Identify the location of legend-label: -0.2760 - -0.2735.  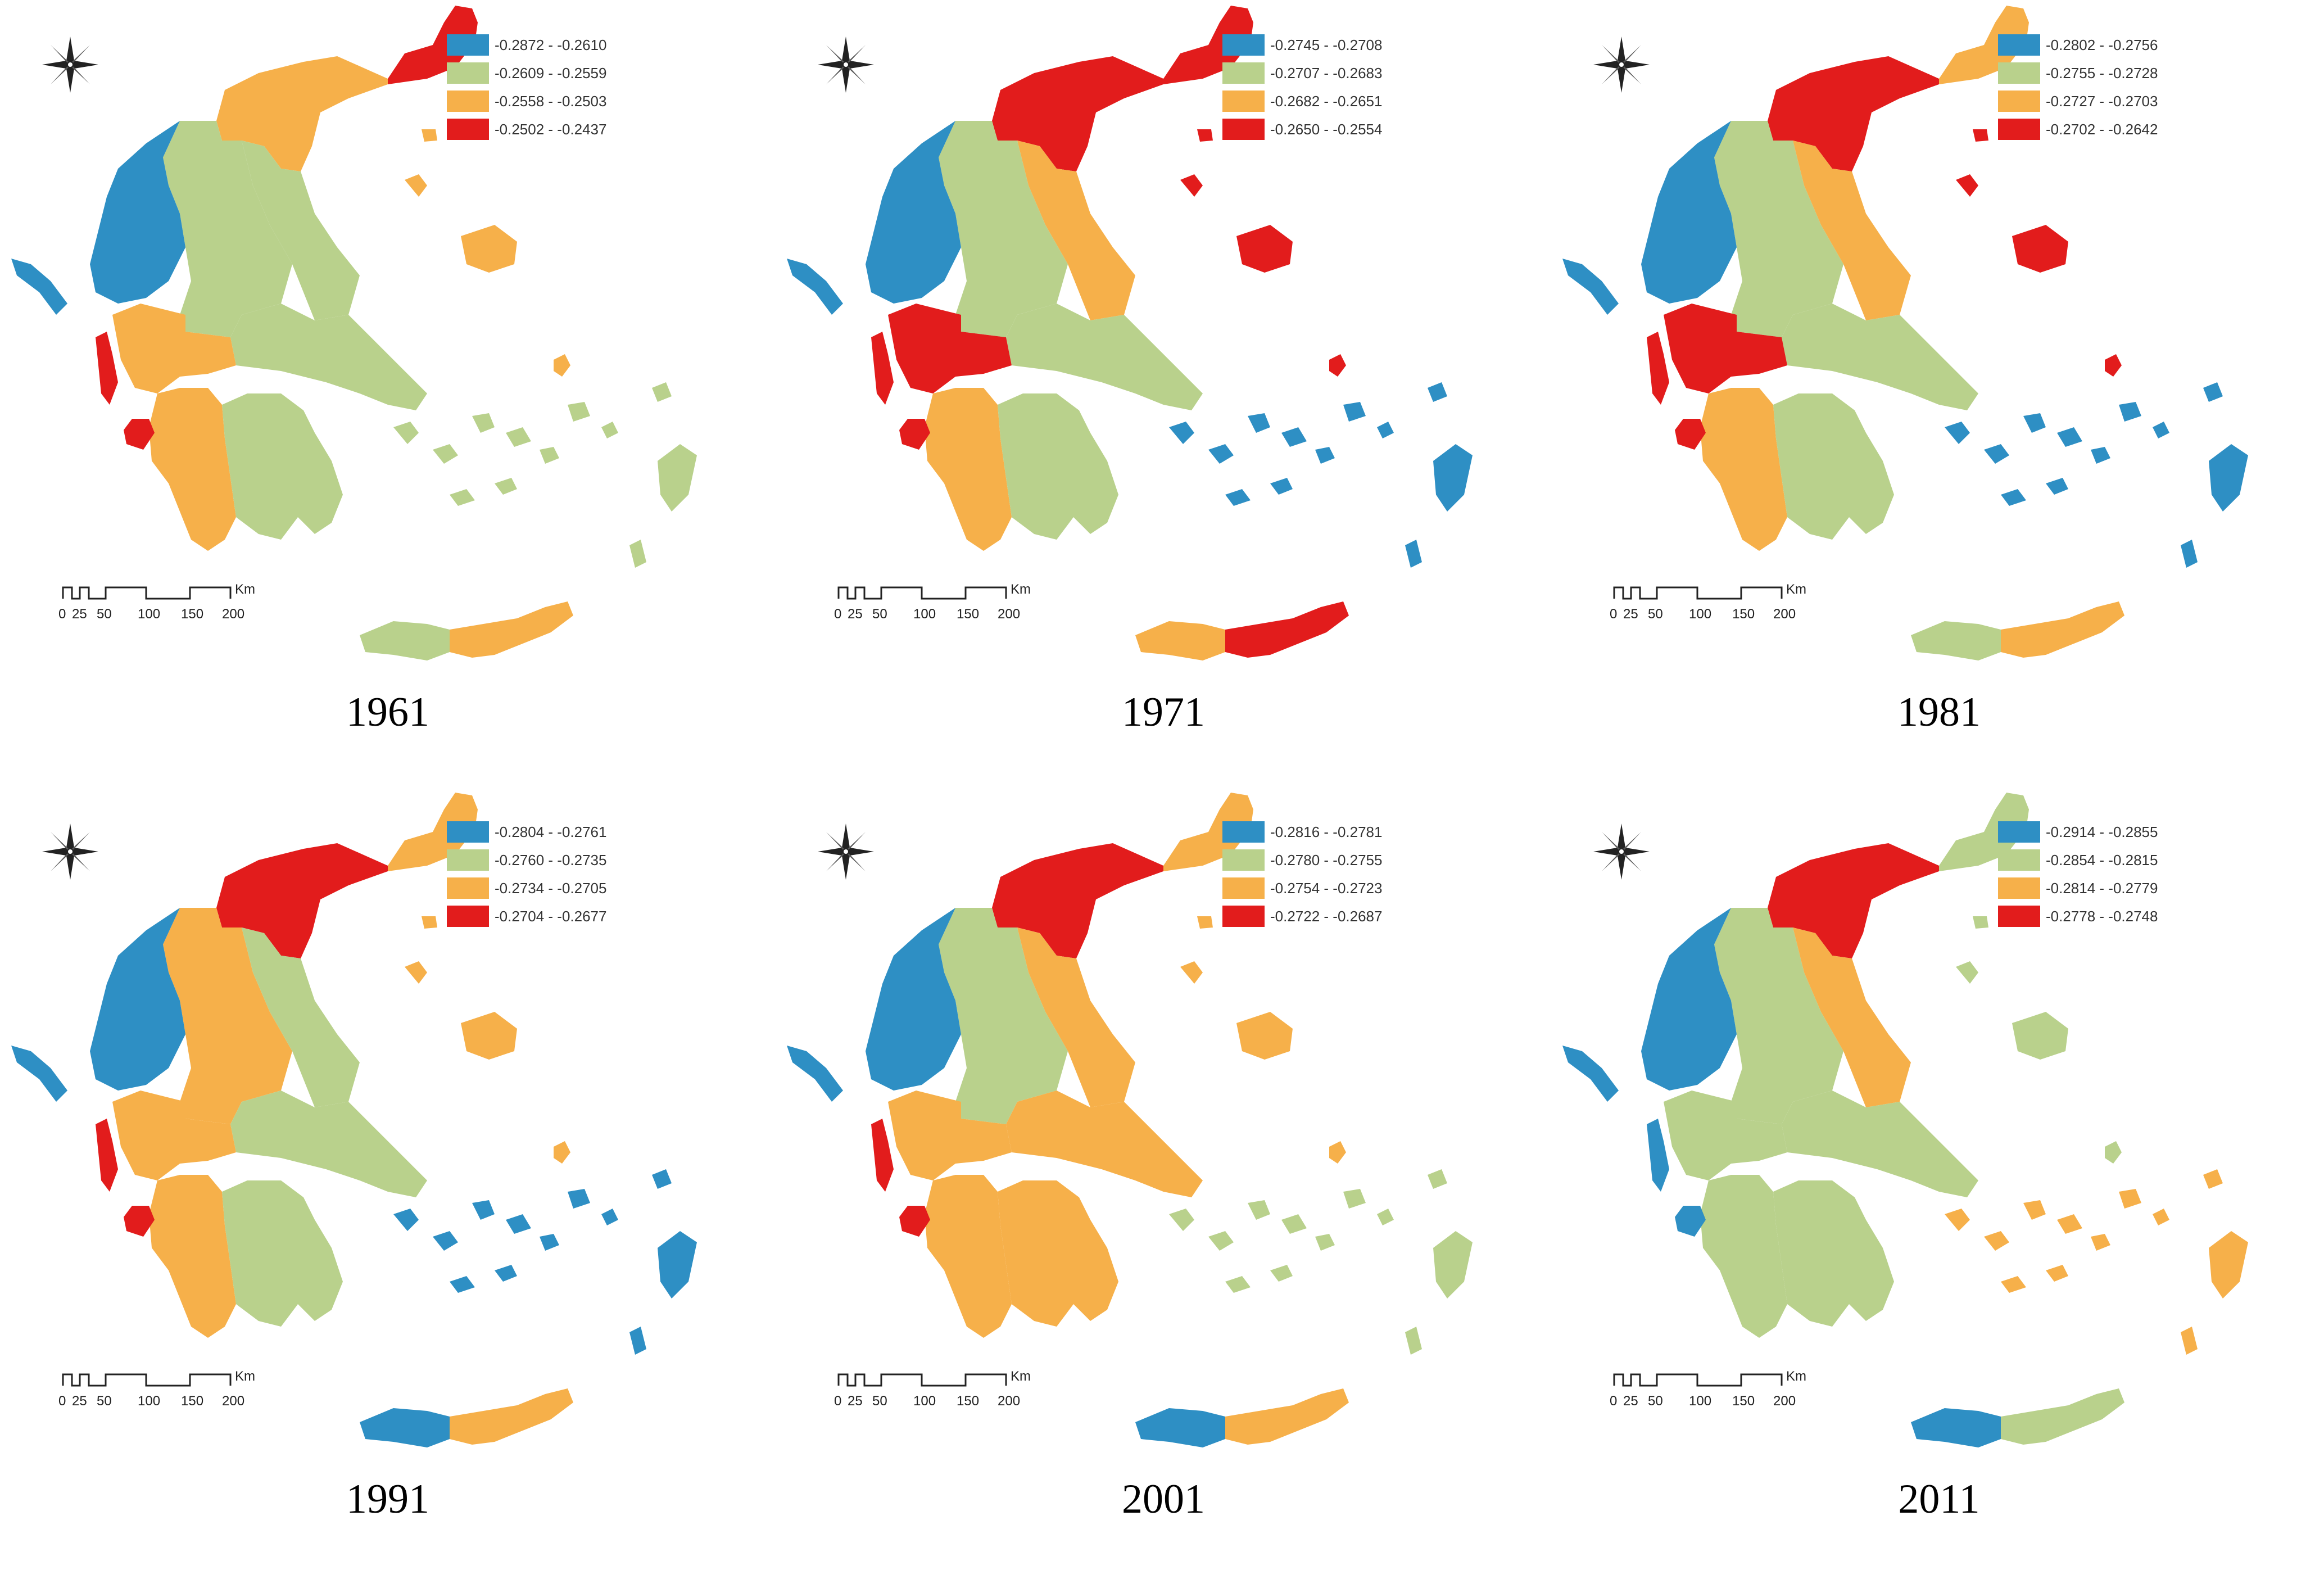
(551, 859).